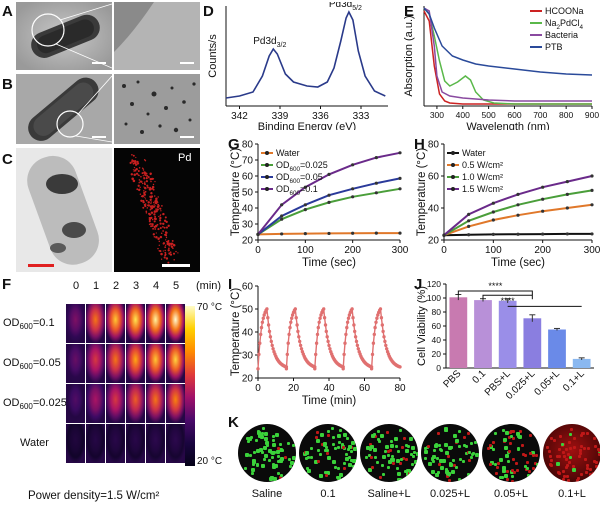  I want to click on x-tick-label: 0.1, so click(480, 377).